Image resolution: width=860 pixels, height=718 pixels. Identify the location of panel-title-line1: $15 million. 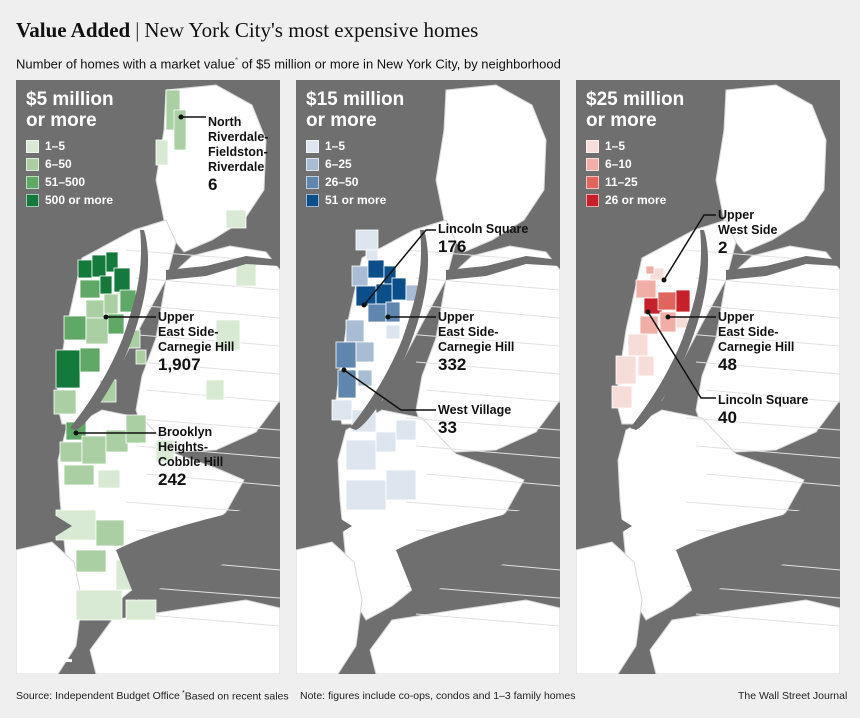
(355, 99).